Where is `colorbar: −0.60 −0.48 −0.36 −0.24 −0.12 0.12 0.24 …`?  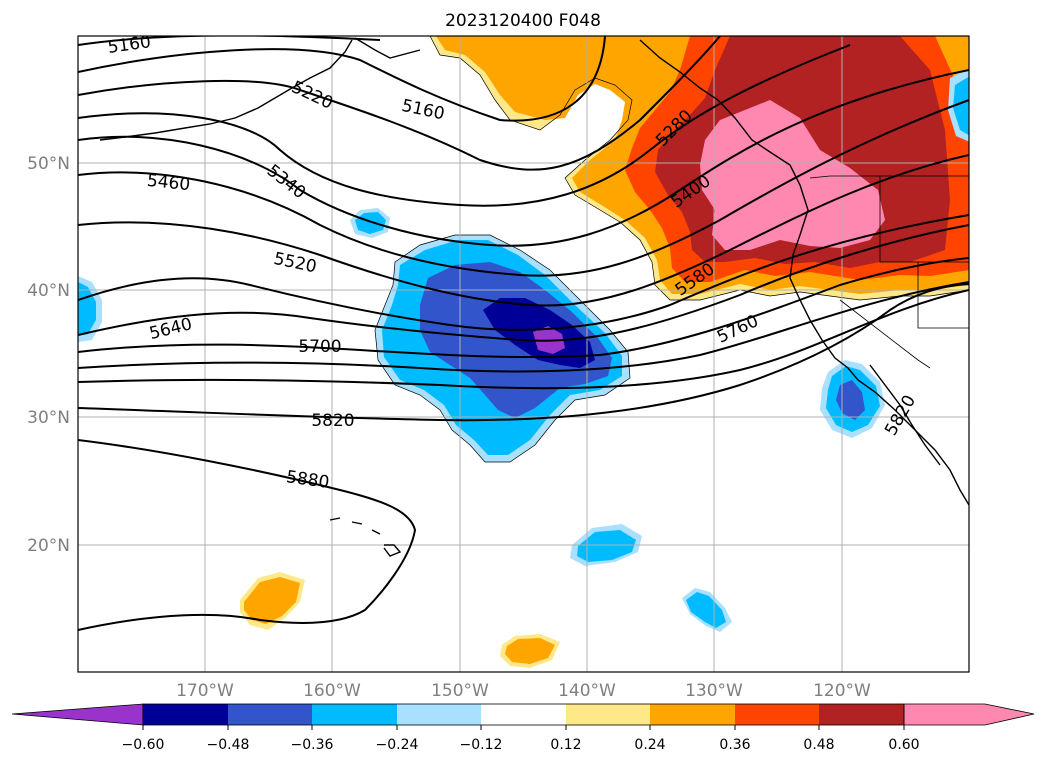
colorbar: −0.60 −0.48 −0.36 −0.24 −0.12 0.12 0.24 … is located at coordinates (523, 728).